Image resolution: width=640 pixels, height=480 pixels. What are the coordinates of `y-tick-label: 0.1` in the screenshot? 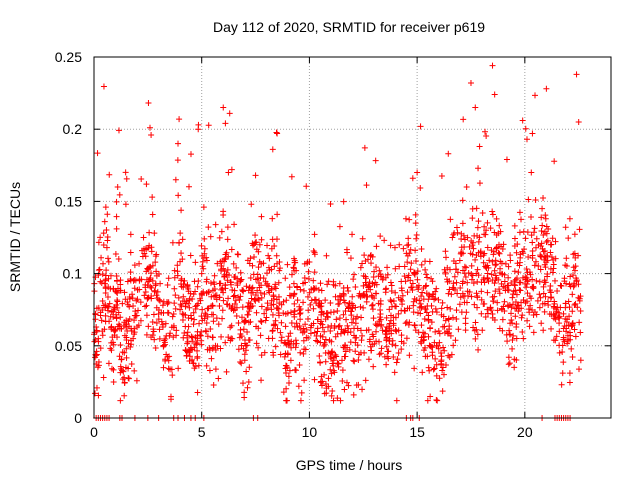 It's located at (73, 274).